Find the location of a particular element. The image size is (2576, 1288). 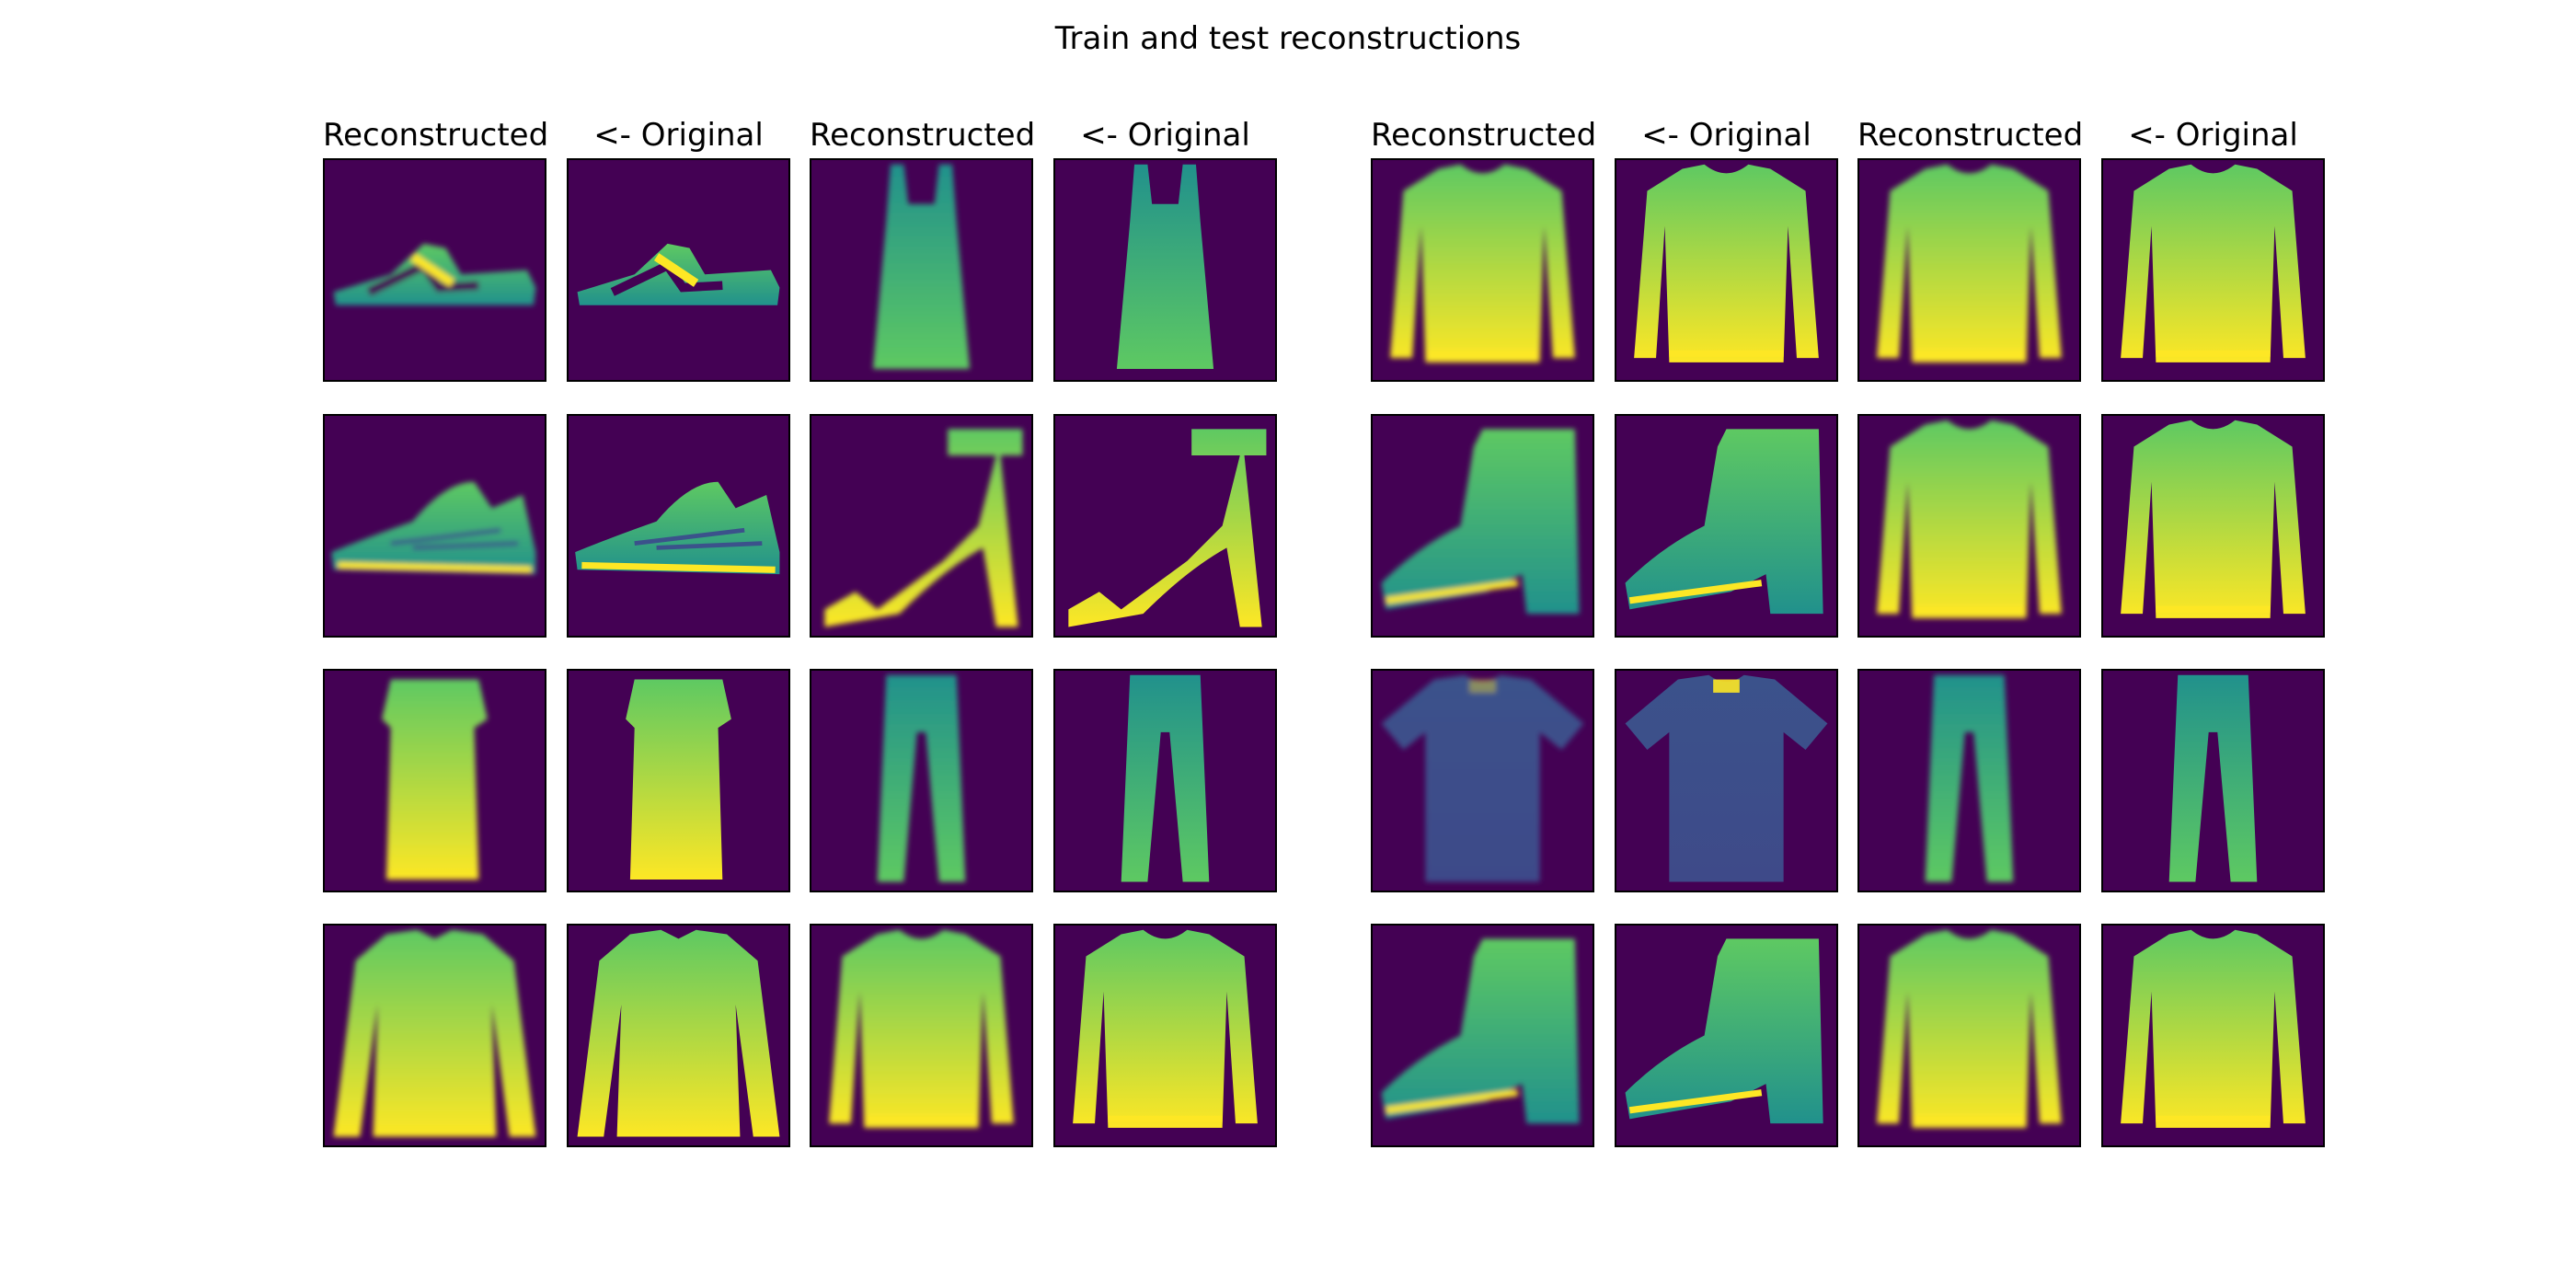

original-image-sneaker is located at coordinates (678, 526).